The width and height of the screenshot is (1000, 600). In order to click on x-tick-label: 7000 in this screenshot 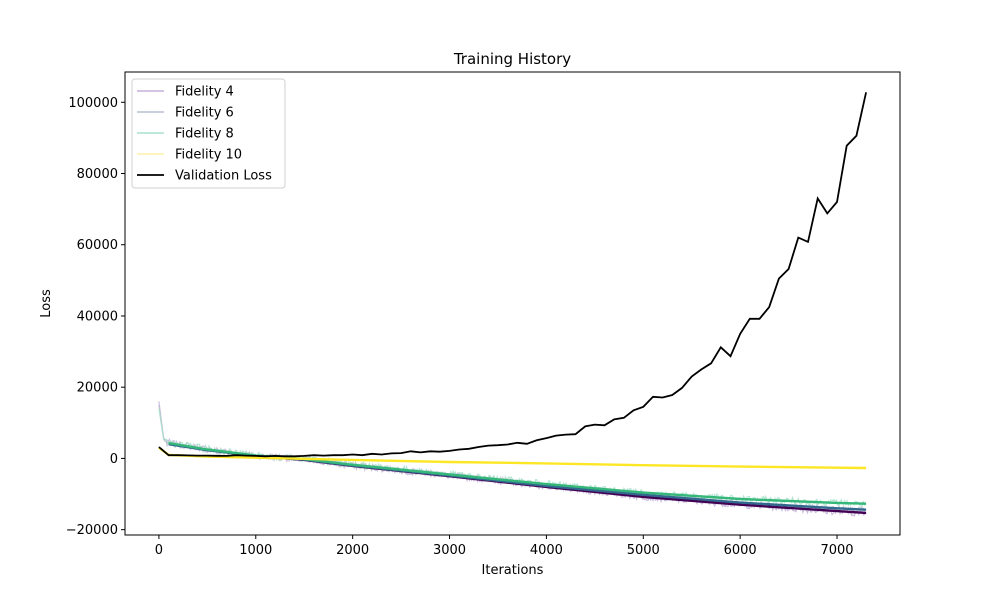, I will do `click(836, 550)`.